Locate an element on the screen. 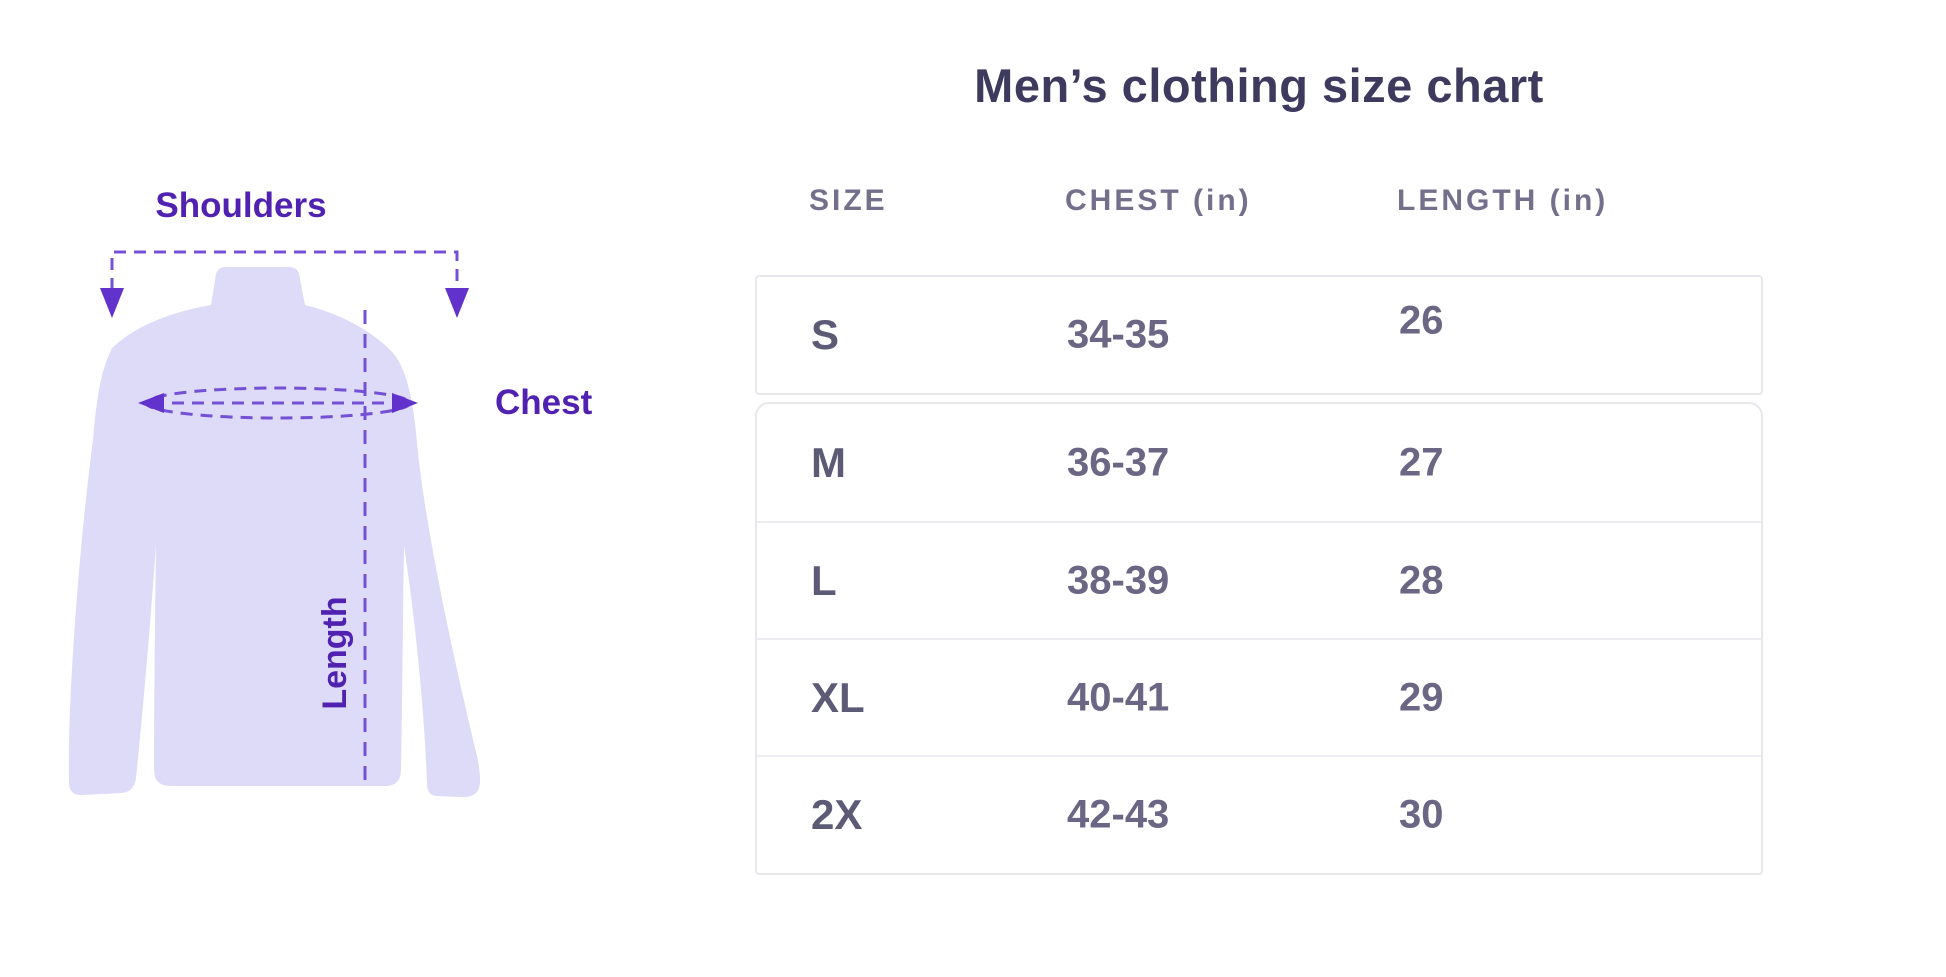 The height and width of the screenshot is (977, 1946). size-cell: L is located at coordinates (824, 580).